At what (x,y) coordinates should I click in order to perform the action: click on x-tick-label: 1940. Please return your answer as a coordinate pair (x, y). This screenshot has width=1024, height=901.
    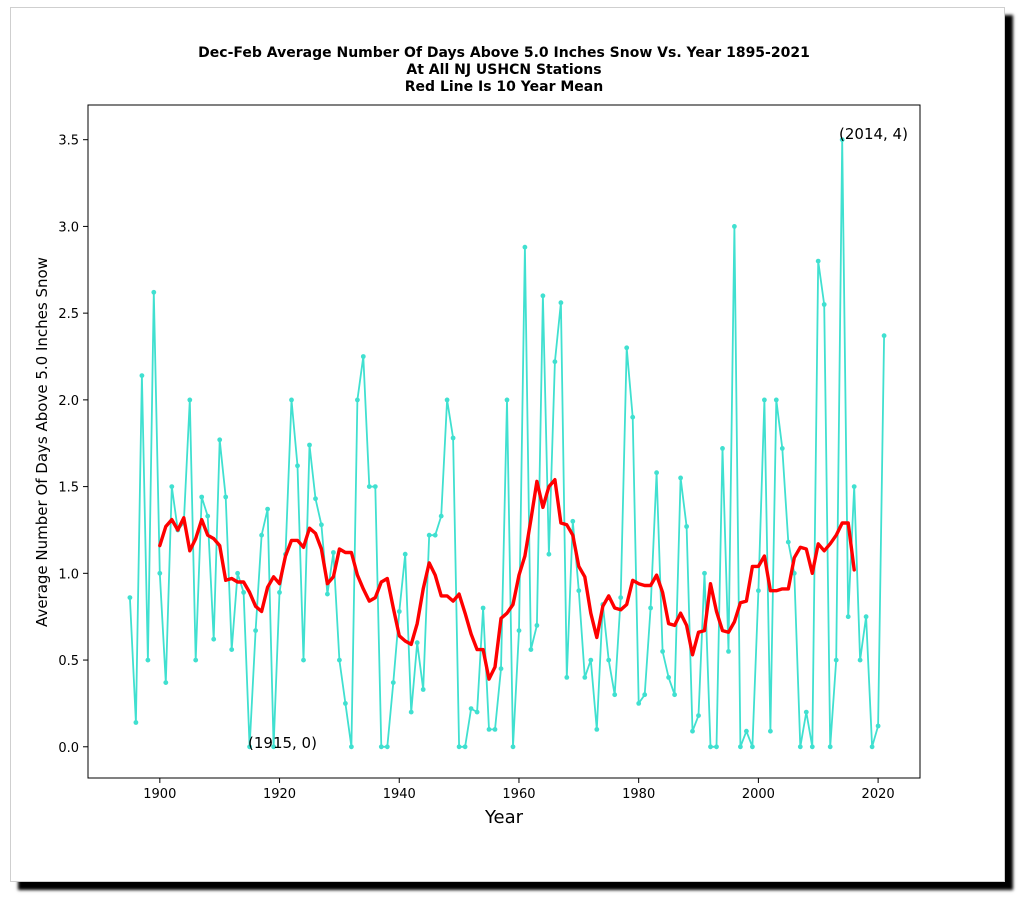
    Looking at the image, I should click on (399, 794).